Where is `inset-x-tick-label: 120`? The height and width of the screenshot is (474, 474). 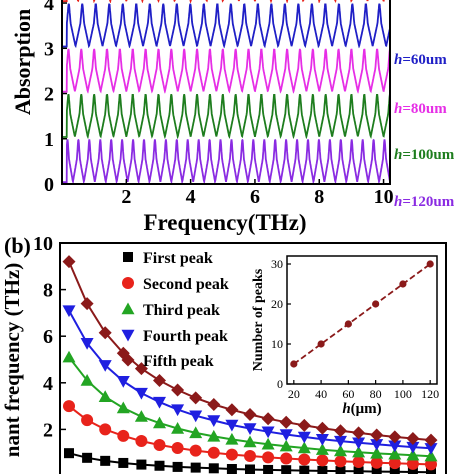
inset-x-tick-label: 120 is located at coordinates (430, 394).